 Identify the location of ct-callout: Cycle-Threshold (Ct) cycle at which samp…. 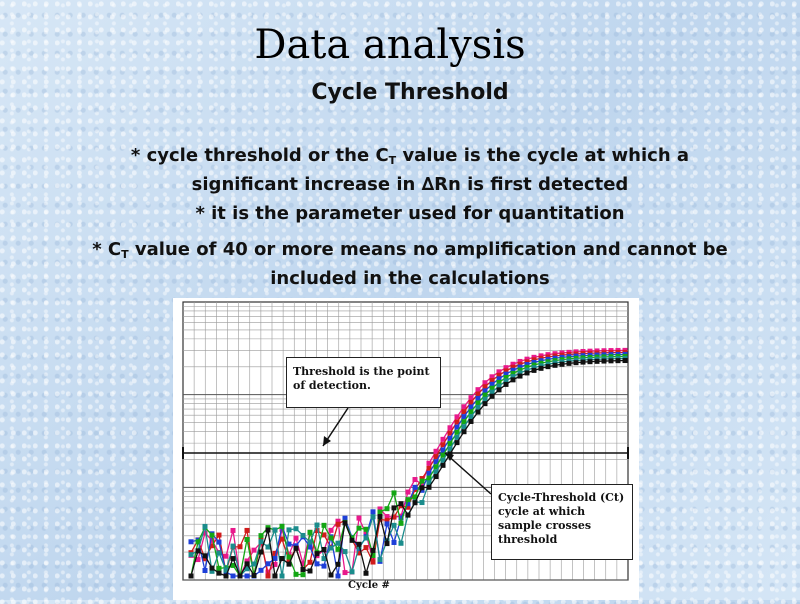
(562, 522).